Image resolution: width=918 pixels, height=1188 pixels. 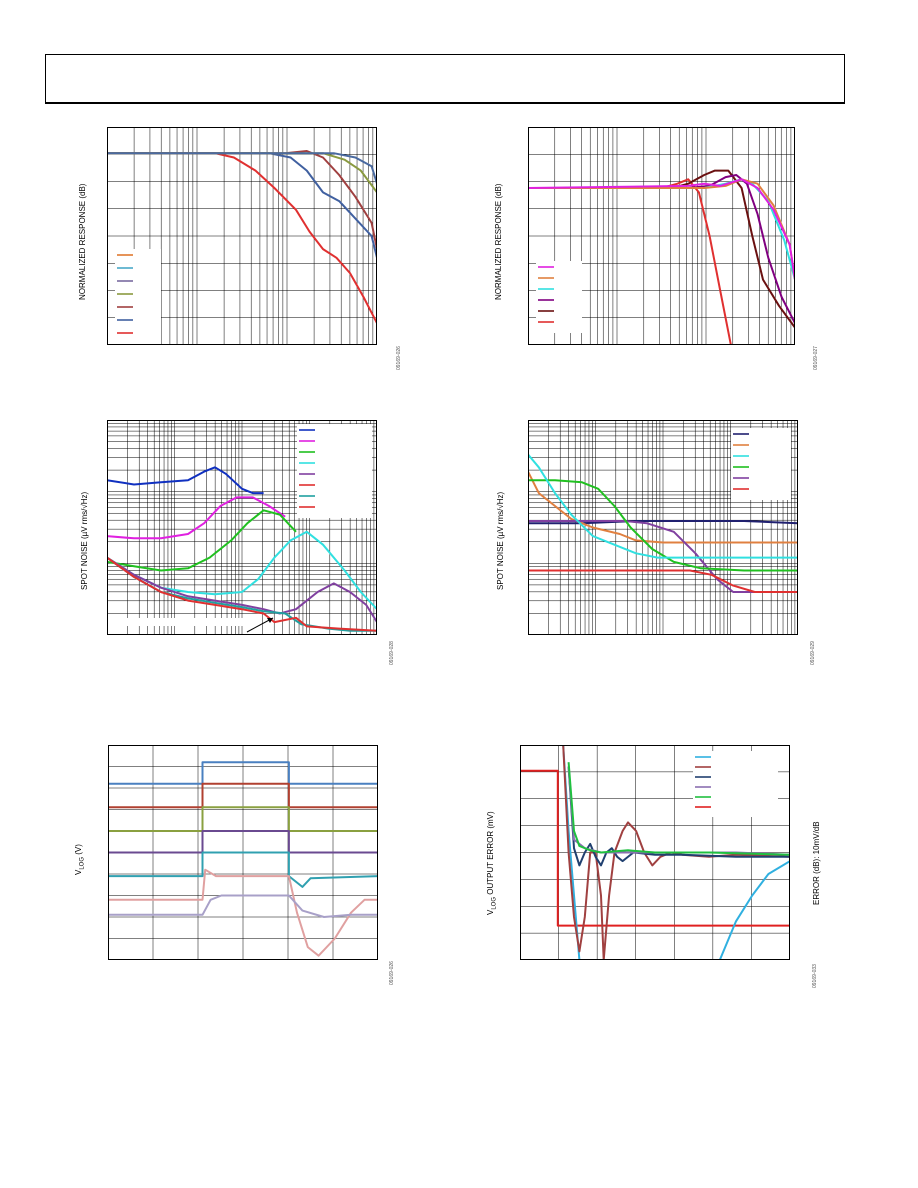 I want to click on right-axis-label: ERROR (dB): 10mV/dB, so click(x=816, y=863).